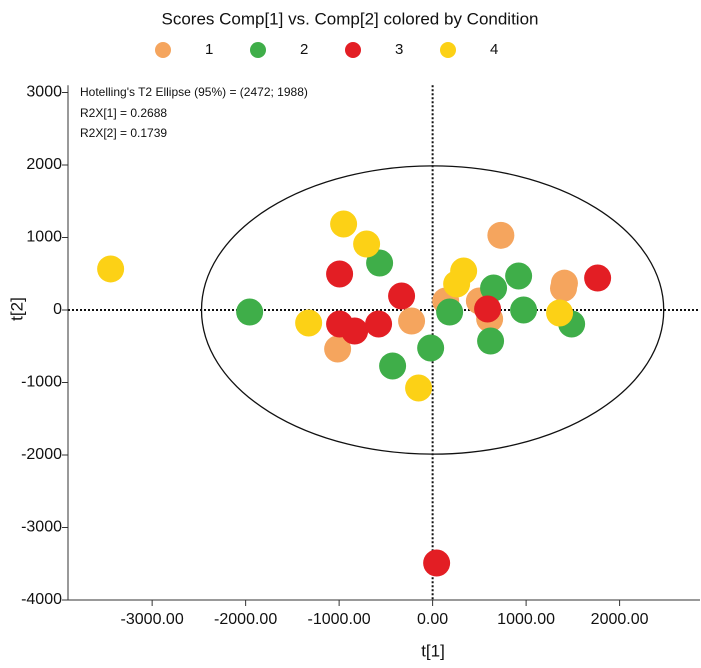 The image size is (701, 668). I want to click on legend-label: 1, so click(209, 49).